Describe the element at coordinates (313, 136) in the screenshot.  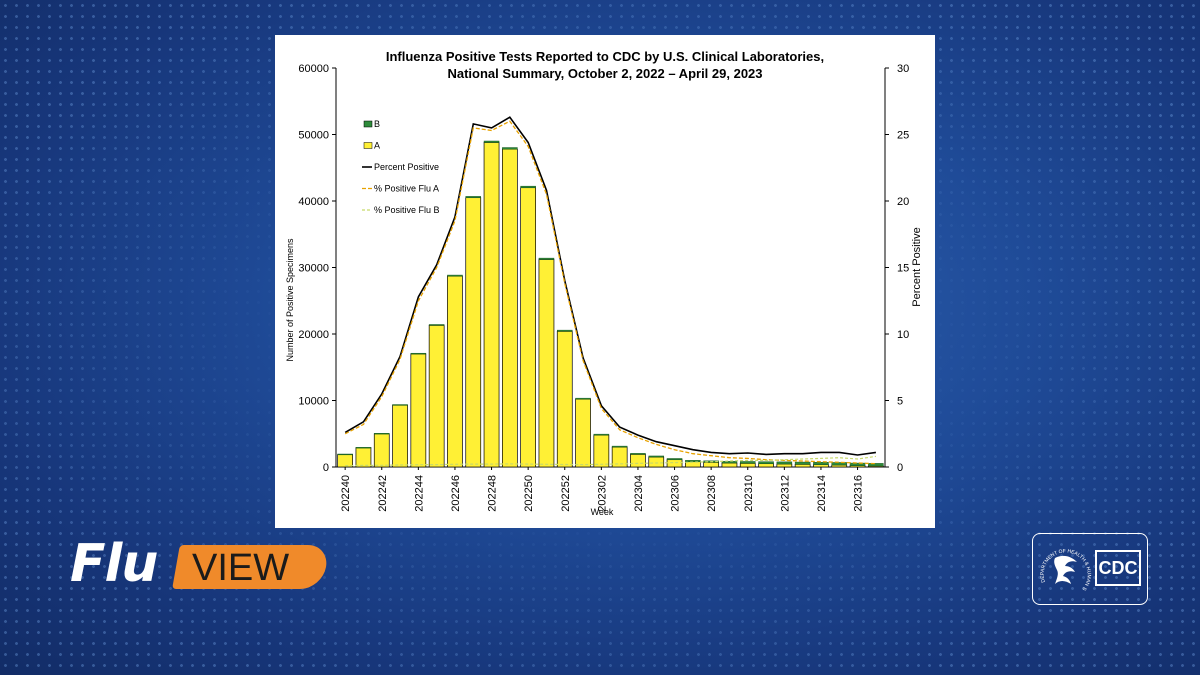
I see `y-tick-label: 50000` at that location.